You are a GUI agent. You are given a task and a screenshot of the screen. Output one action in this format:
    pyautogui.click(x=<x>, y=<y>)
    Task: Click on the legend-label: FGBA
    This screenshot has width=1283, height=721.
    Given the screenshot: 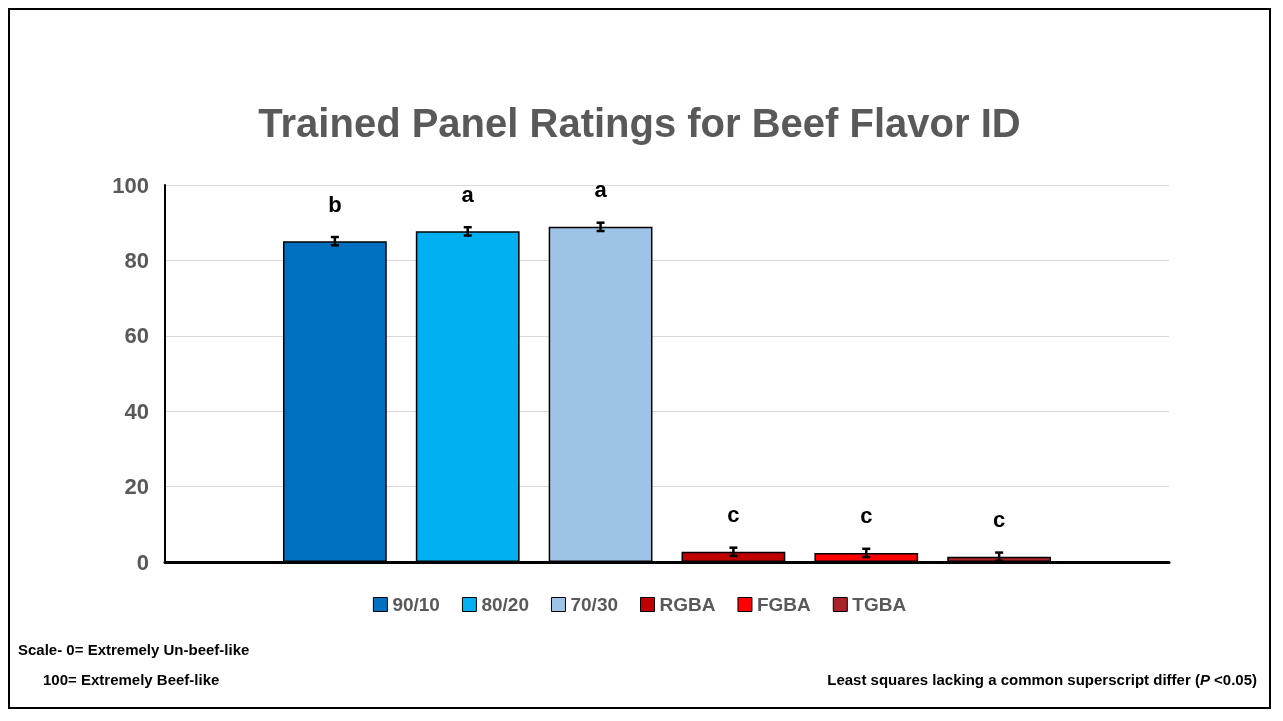 What is the action you would take?
    pyautogui.click(x=784, y=604)
    